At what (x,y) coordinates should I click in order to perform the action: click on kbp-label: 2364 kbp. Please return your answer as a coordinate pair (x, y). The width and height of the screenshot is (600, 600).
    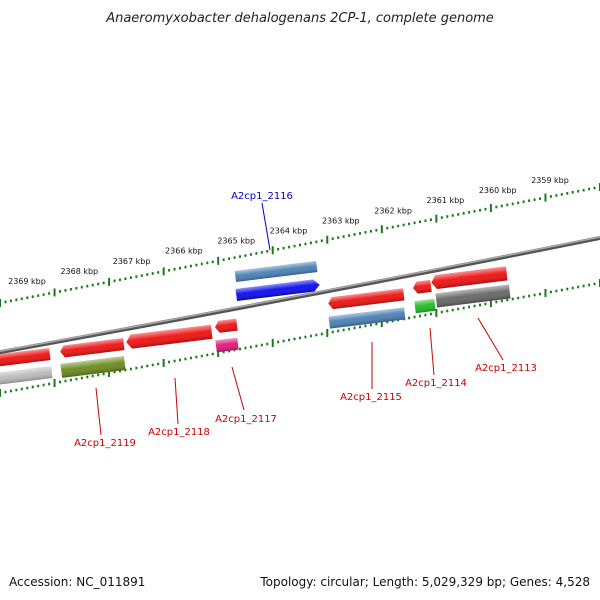
    Looking at the image, I should click on (289, 231).